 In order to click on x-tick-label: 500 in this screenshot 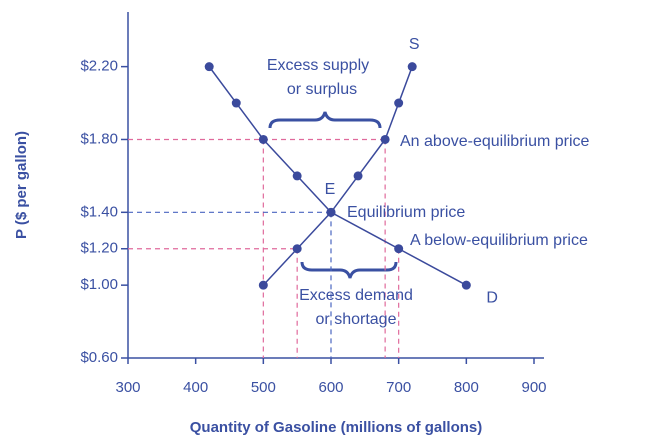, I will do `click(263, 387)`.